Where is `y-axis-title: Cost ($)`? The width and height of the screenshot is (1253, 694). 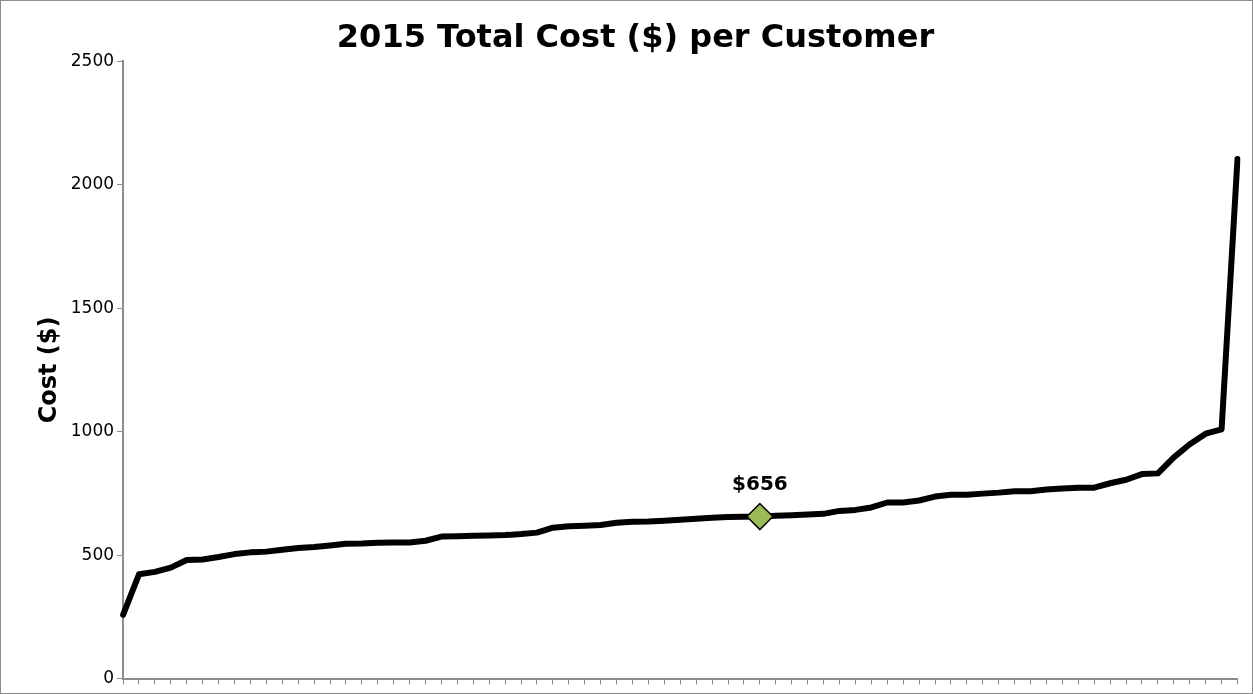
y-axis-title: Cost ($) is located at coordinates (47, 370).